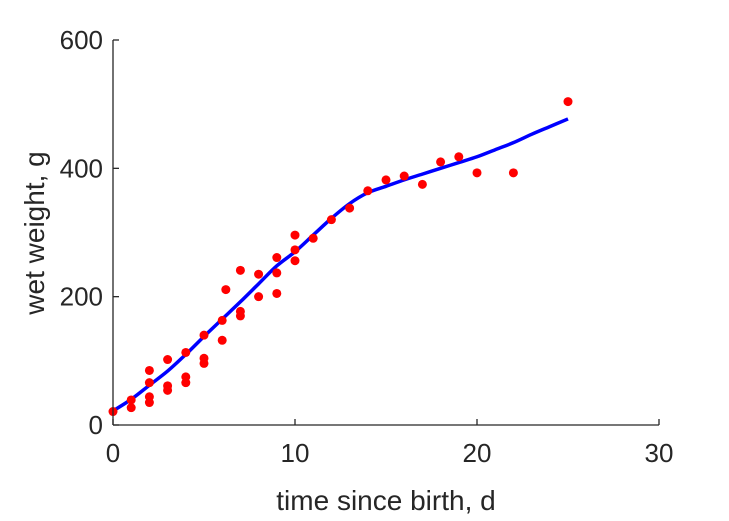  Describe the element at coordinates (96, 425) in the screenshot. I see `y-tick-label: 0` at that location.